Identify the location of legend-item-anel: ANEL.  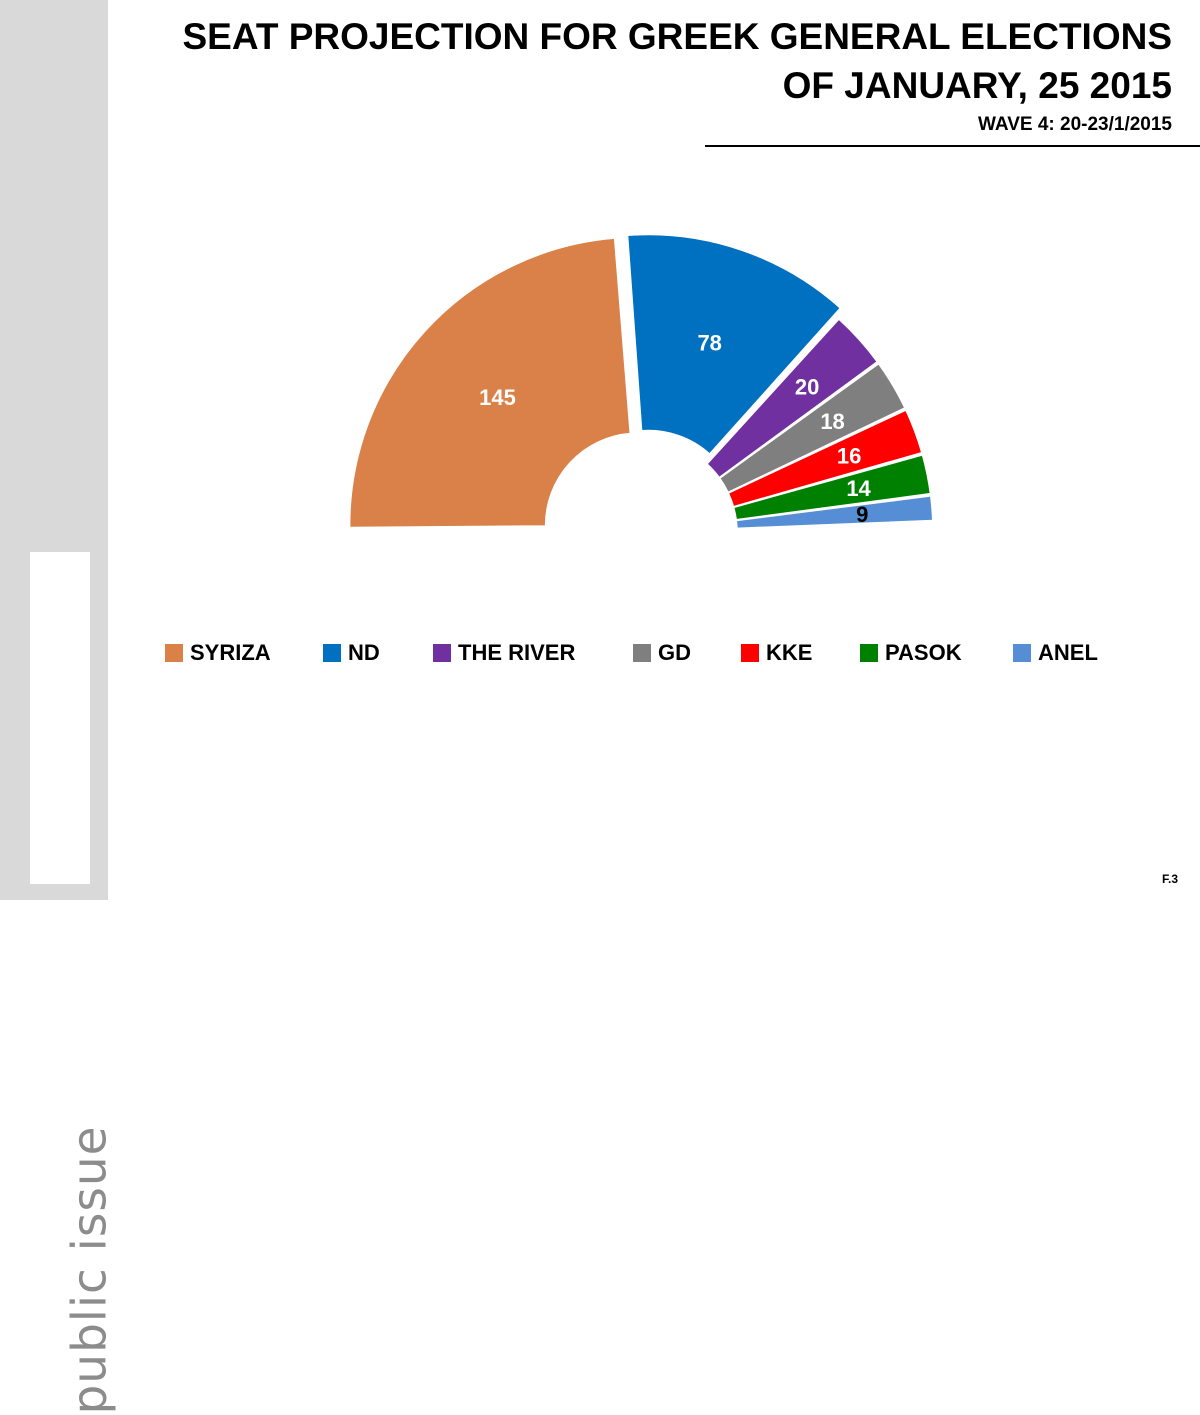
(1055, 653).